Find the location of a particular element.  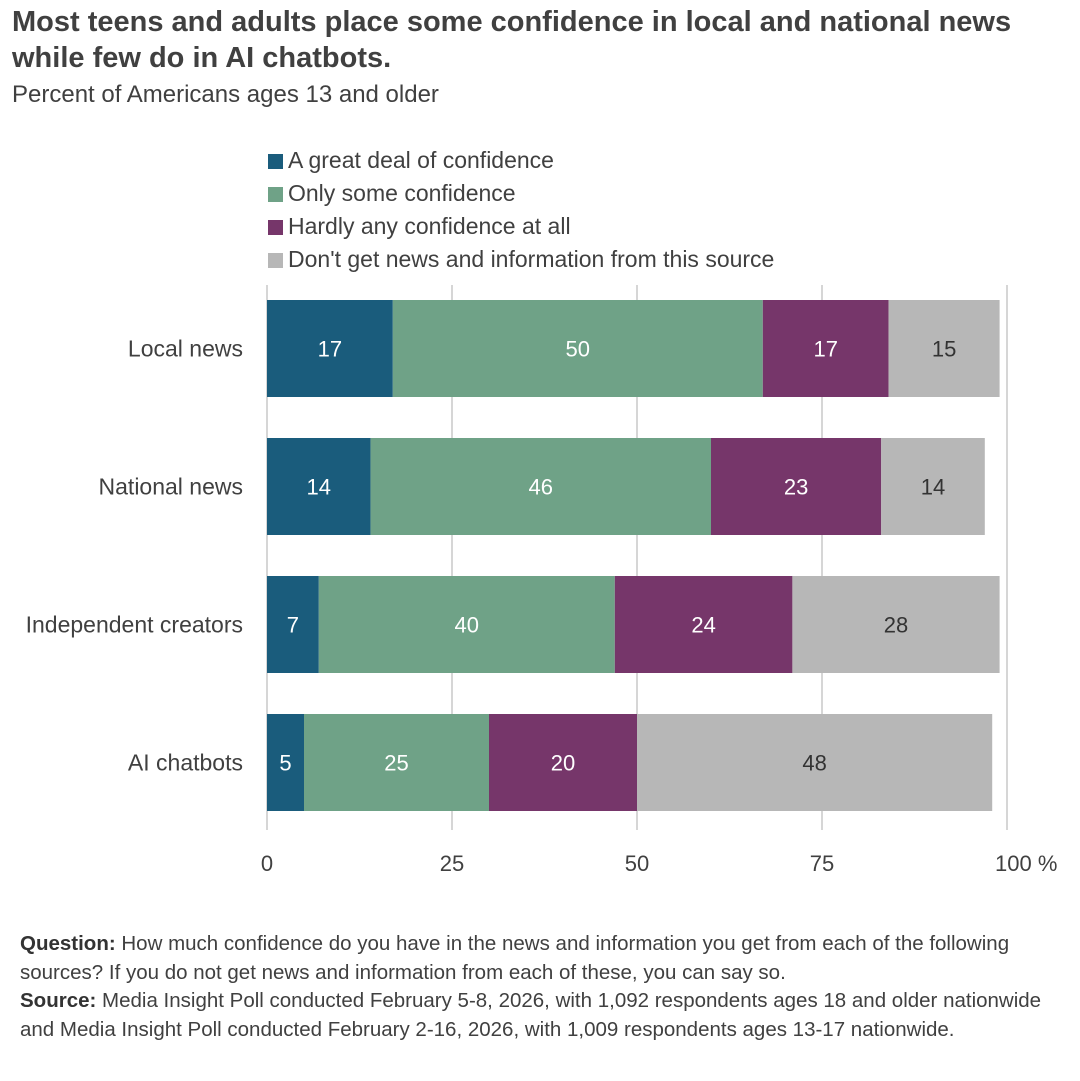

data-label: 28 is located at coordinates (896, 625).